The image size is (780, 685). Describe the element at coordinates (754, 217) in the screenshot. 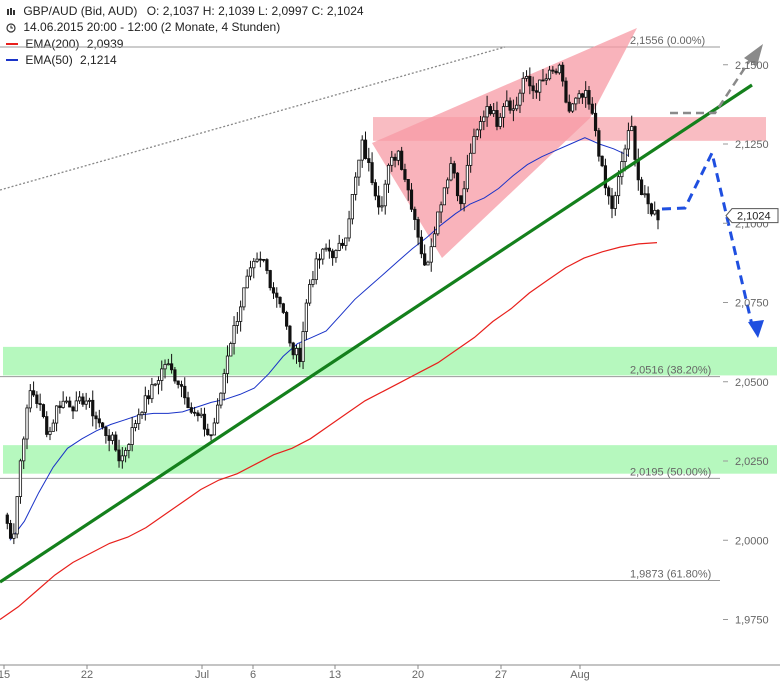

I see `current-price-label: 2,1024` at that location.